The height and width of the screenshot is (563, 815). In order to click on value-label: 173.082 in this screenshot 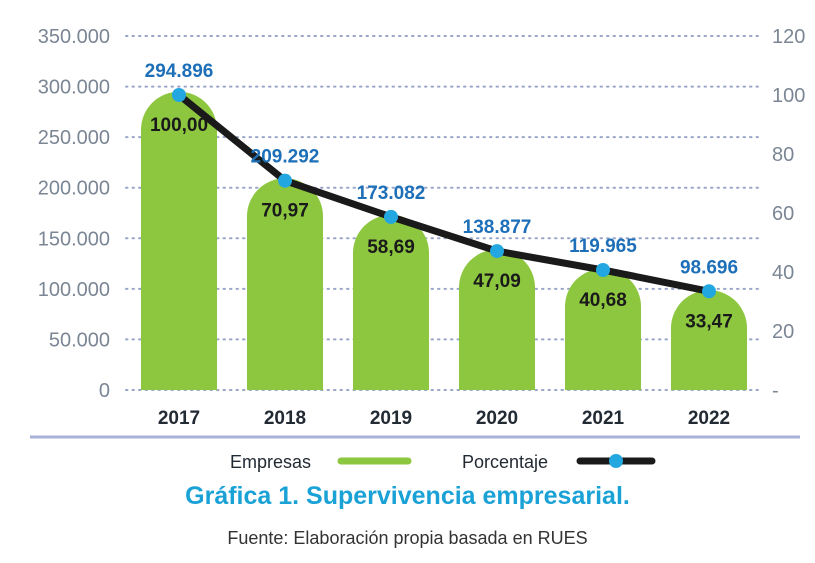, I will do `click(391, 193)`.